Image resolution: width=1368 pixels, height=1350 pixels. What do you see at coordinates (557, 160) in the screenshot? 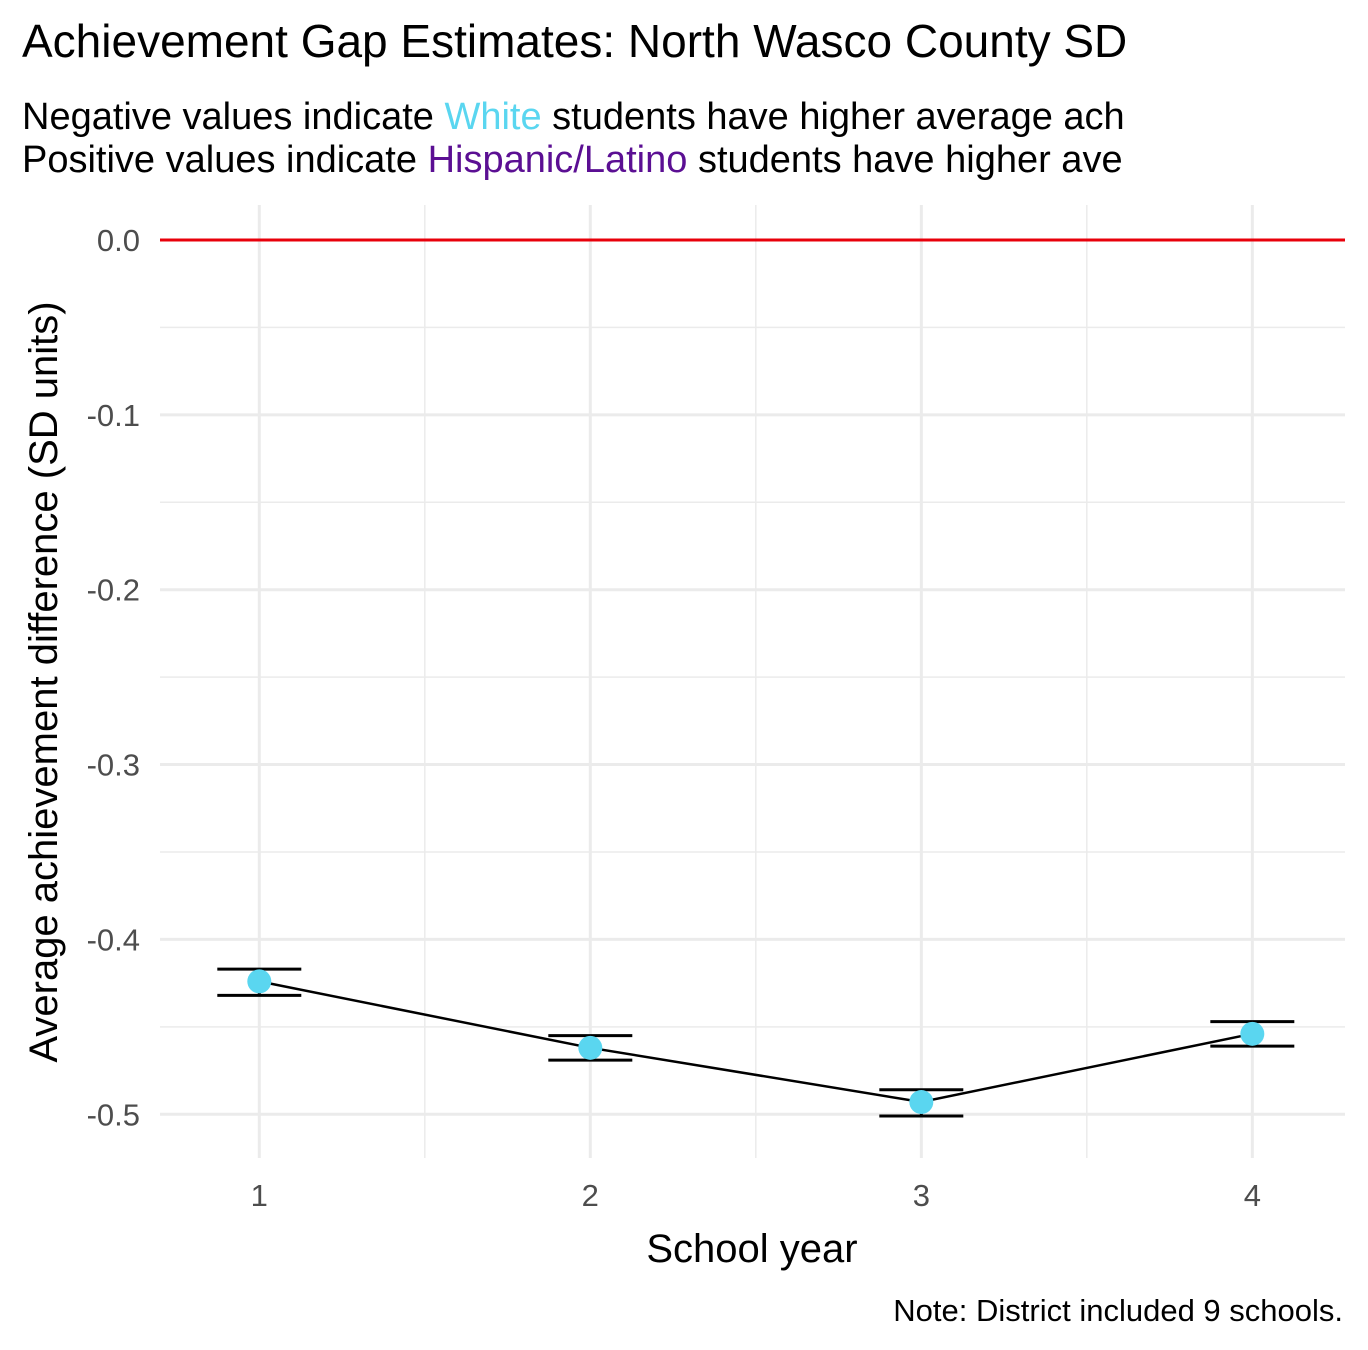
I see `subtitle-2-group-hispanic: Hispanic/Latino` at bounding box center [557, 160].